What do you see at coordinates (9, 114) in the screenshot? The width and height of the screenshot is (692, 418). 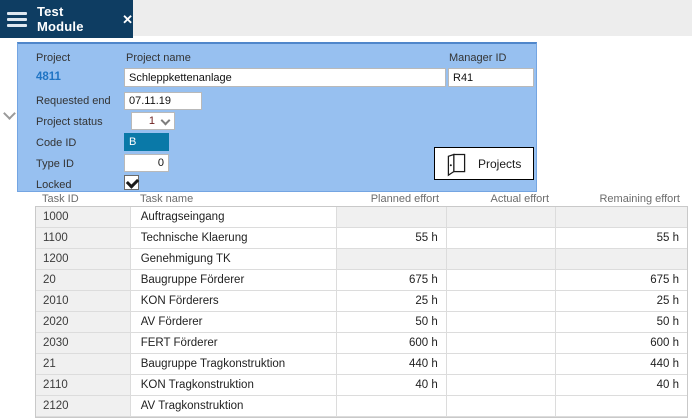 I see `chevron-down-icon` at bounding box center [9, 114].